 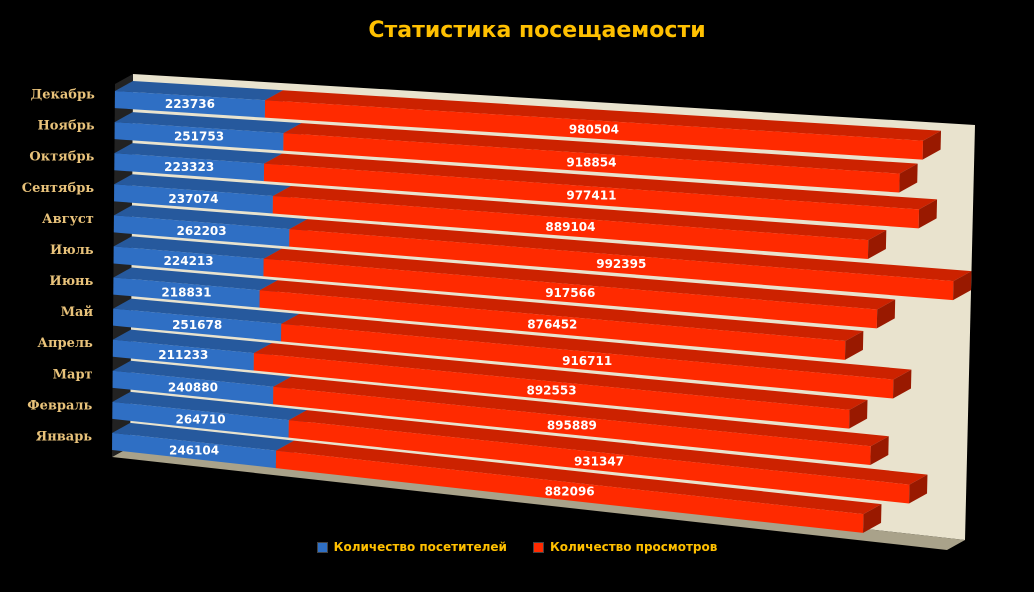 I want to click on legend-swatch-views, so click(x=538, y=547).